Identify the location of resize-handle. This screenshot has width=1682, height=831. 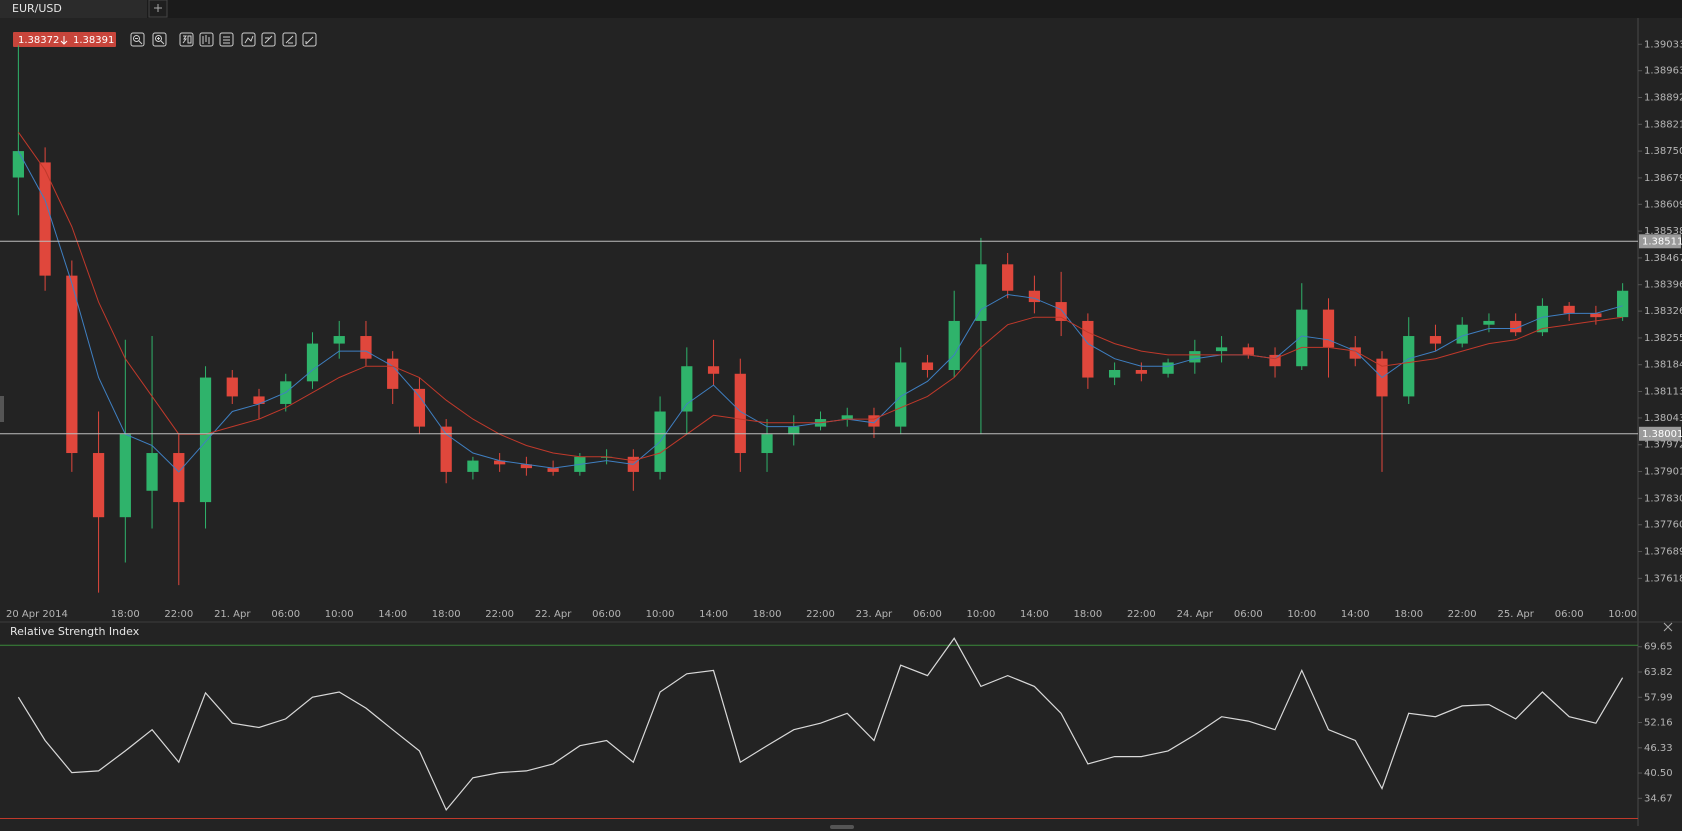
(842, 827).